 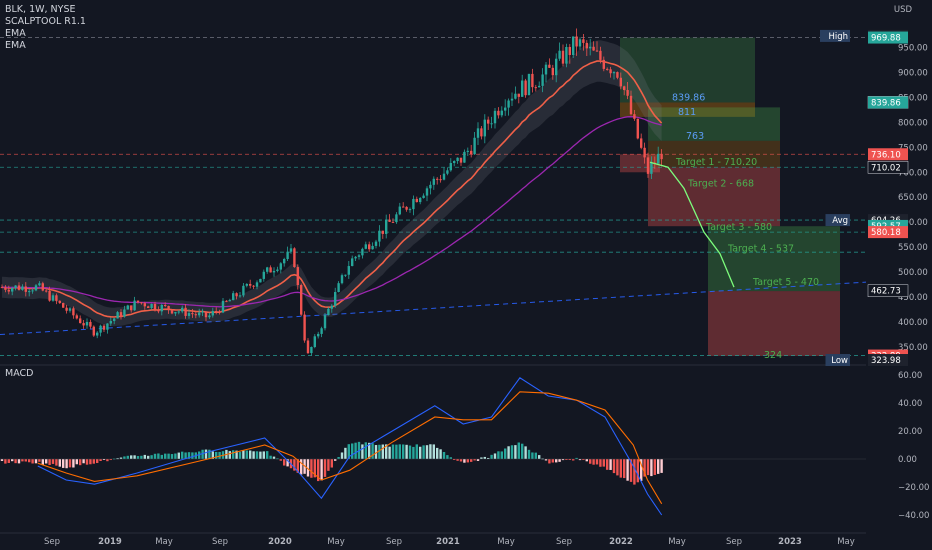 What do you see at coordinates (913, 198) in the screenshot?
I see `y-tick-6: 650.00` at bounding box center [913, 198].